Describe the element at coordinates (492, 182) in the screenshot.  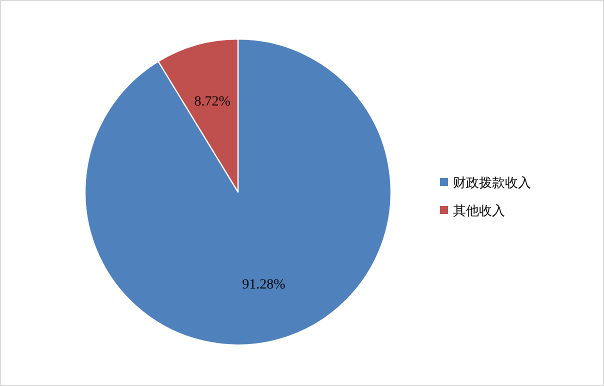
I see `legend-label: 财政拨款收入` at that location.